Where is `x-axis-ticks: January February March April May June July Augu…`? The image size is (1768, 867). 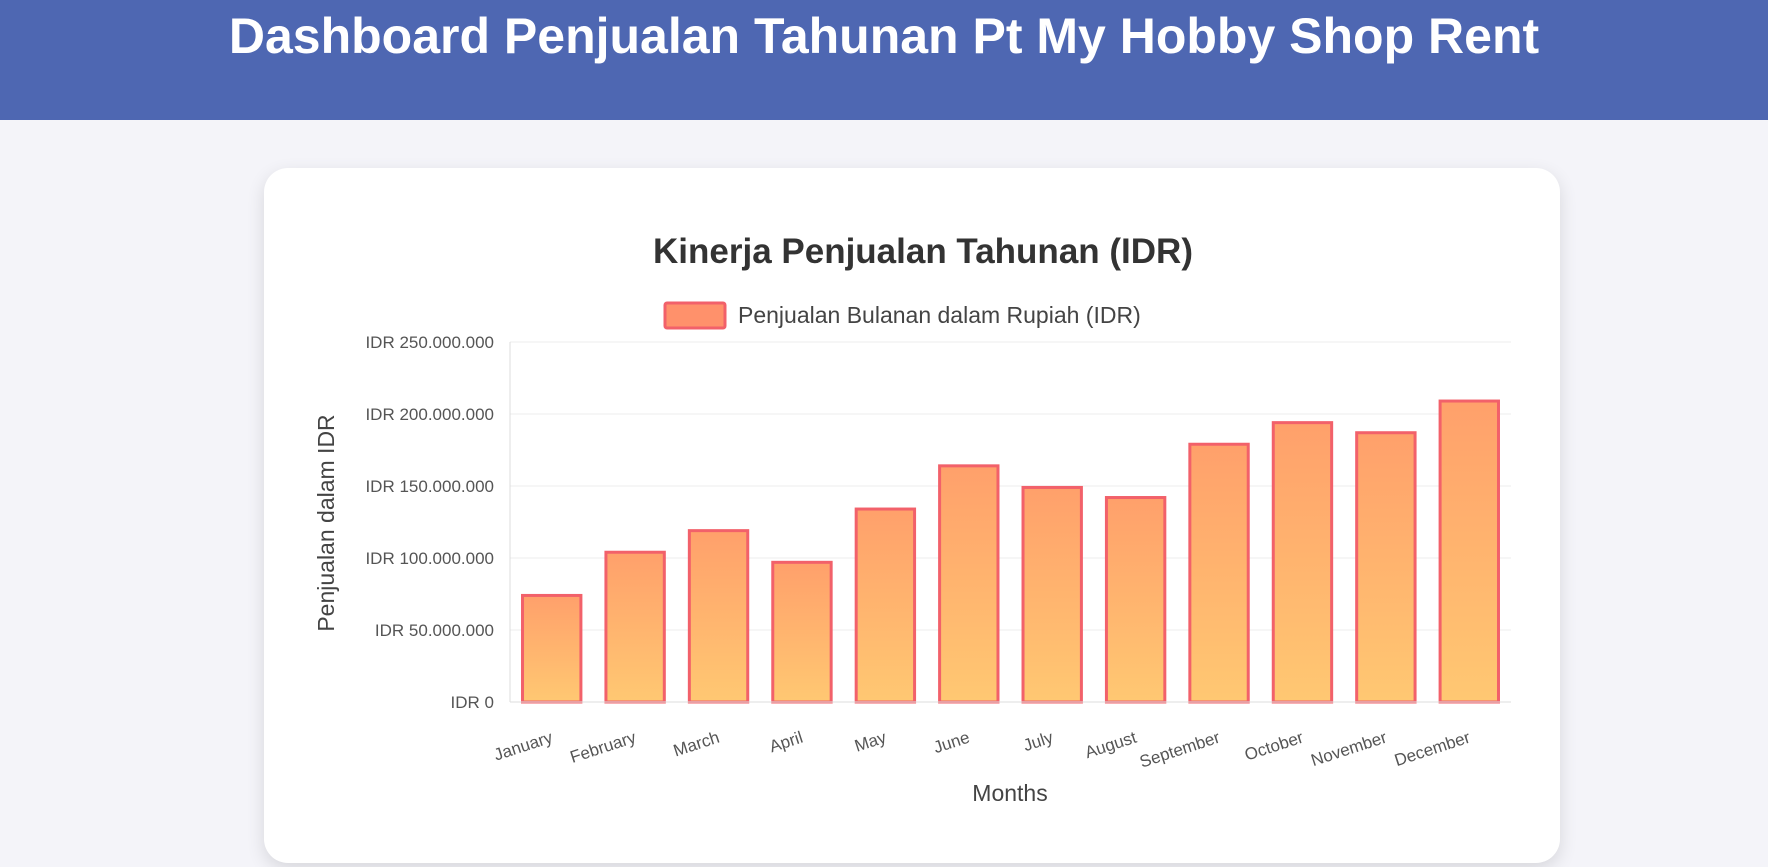
x-axis-ticks: January February March April May June July Augu… is located at coordinates (982, 750).